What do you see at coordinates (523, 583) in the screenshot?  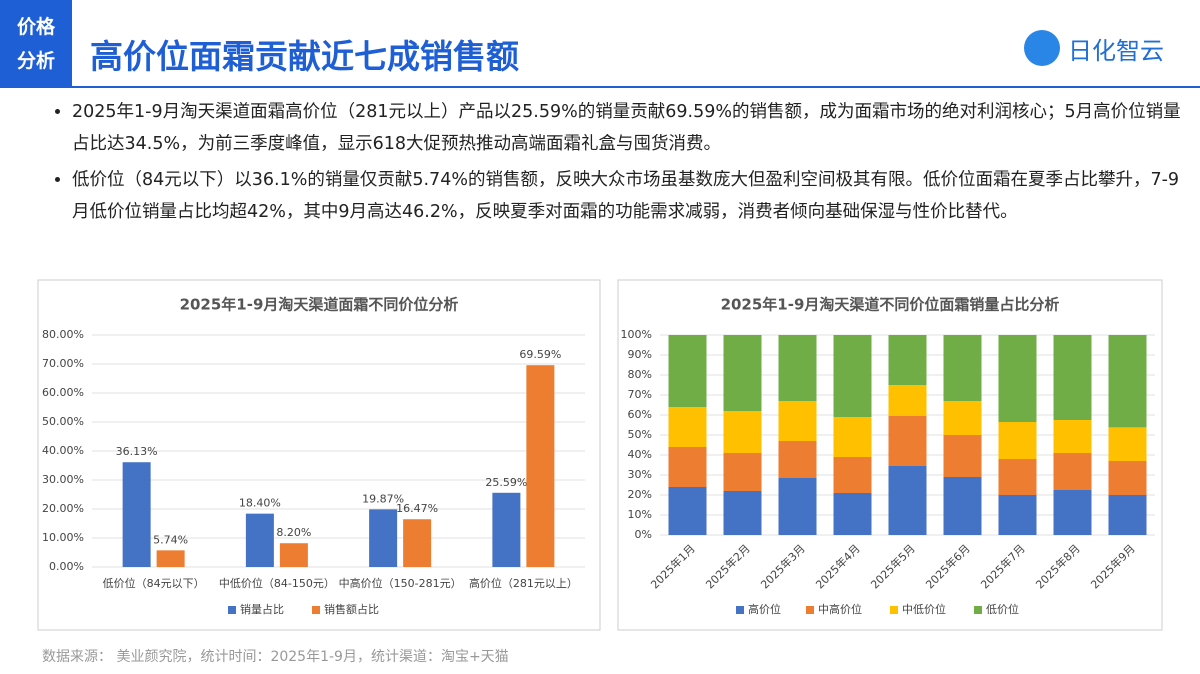 I see `x-tick-label: 高价位（281元以上）` at bounding box center [523, 583].